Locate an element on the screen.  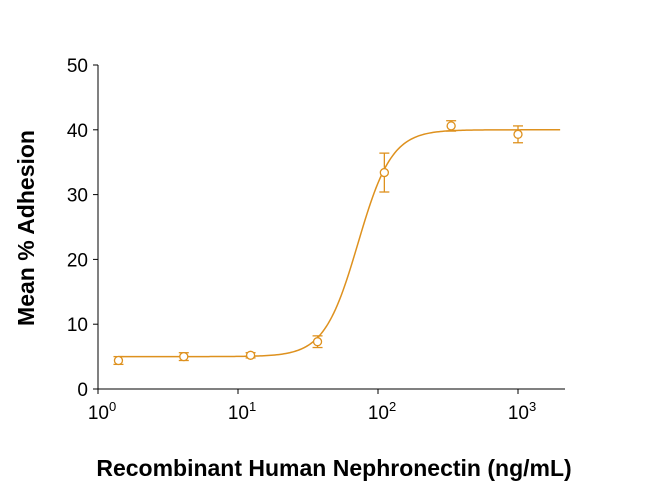
x-tick-label: 10⁰ is located at coordinates (102, 411).